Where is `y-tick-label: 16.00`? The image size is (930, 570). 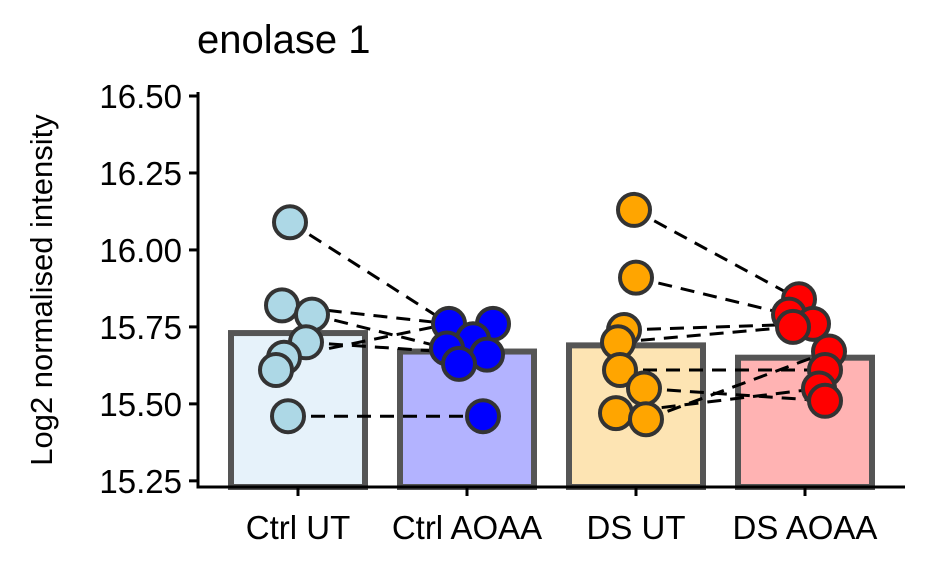 y-tick-label: 16.00 is located at coordinates (140, 250).